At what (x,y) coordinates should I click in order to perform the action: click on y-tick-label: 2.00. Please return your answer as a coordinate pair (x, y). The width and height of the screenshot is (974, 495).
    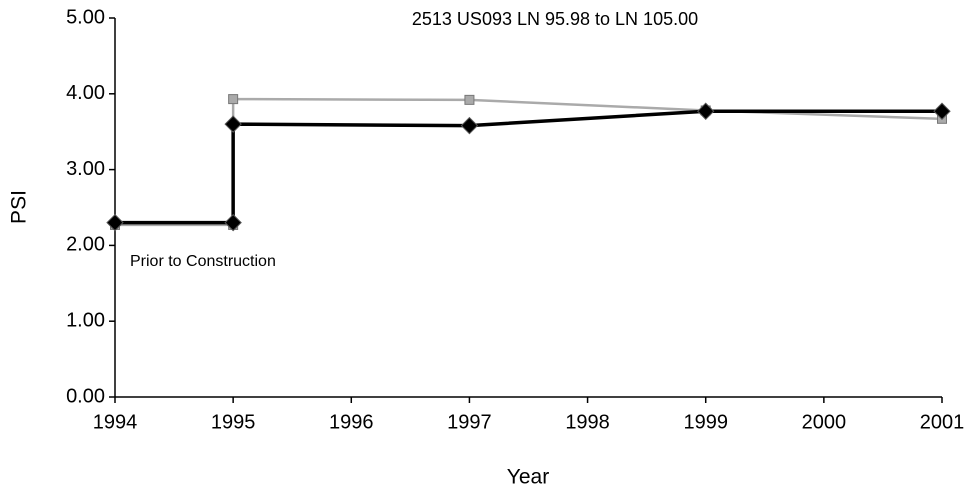
    Looking at the image, I should click on (85, 245).